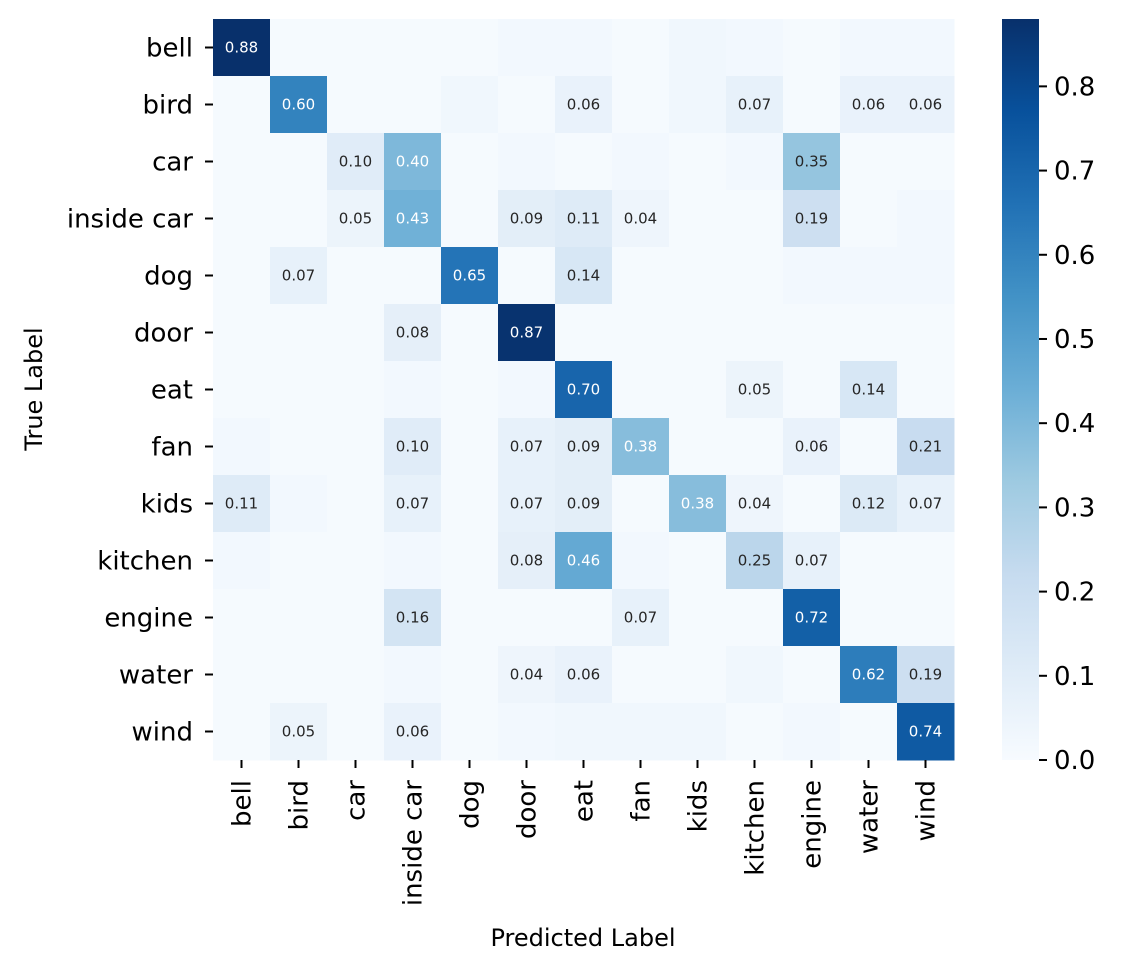 This screenshot has height=972, width=1123. I want to click on x-tick-label: wind, so click(927, 810).